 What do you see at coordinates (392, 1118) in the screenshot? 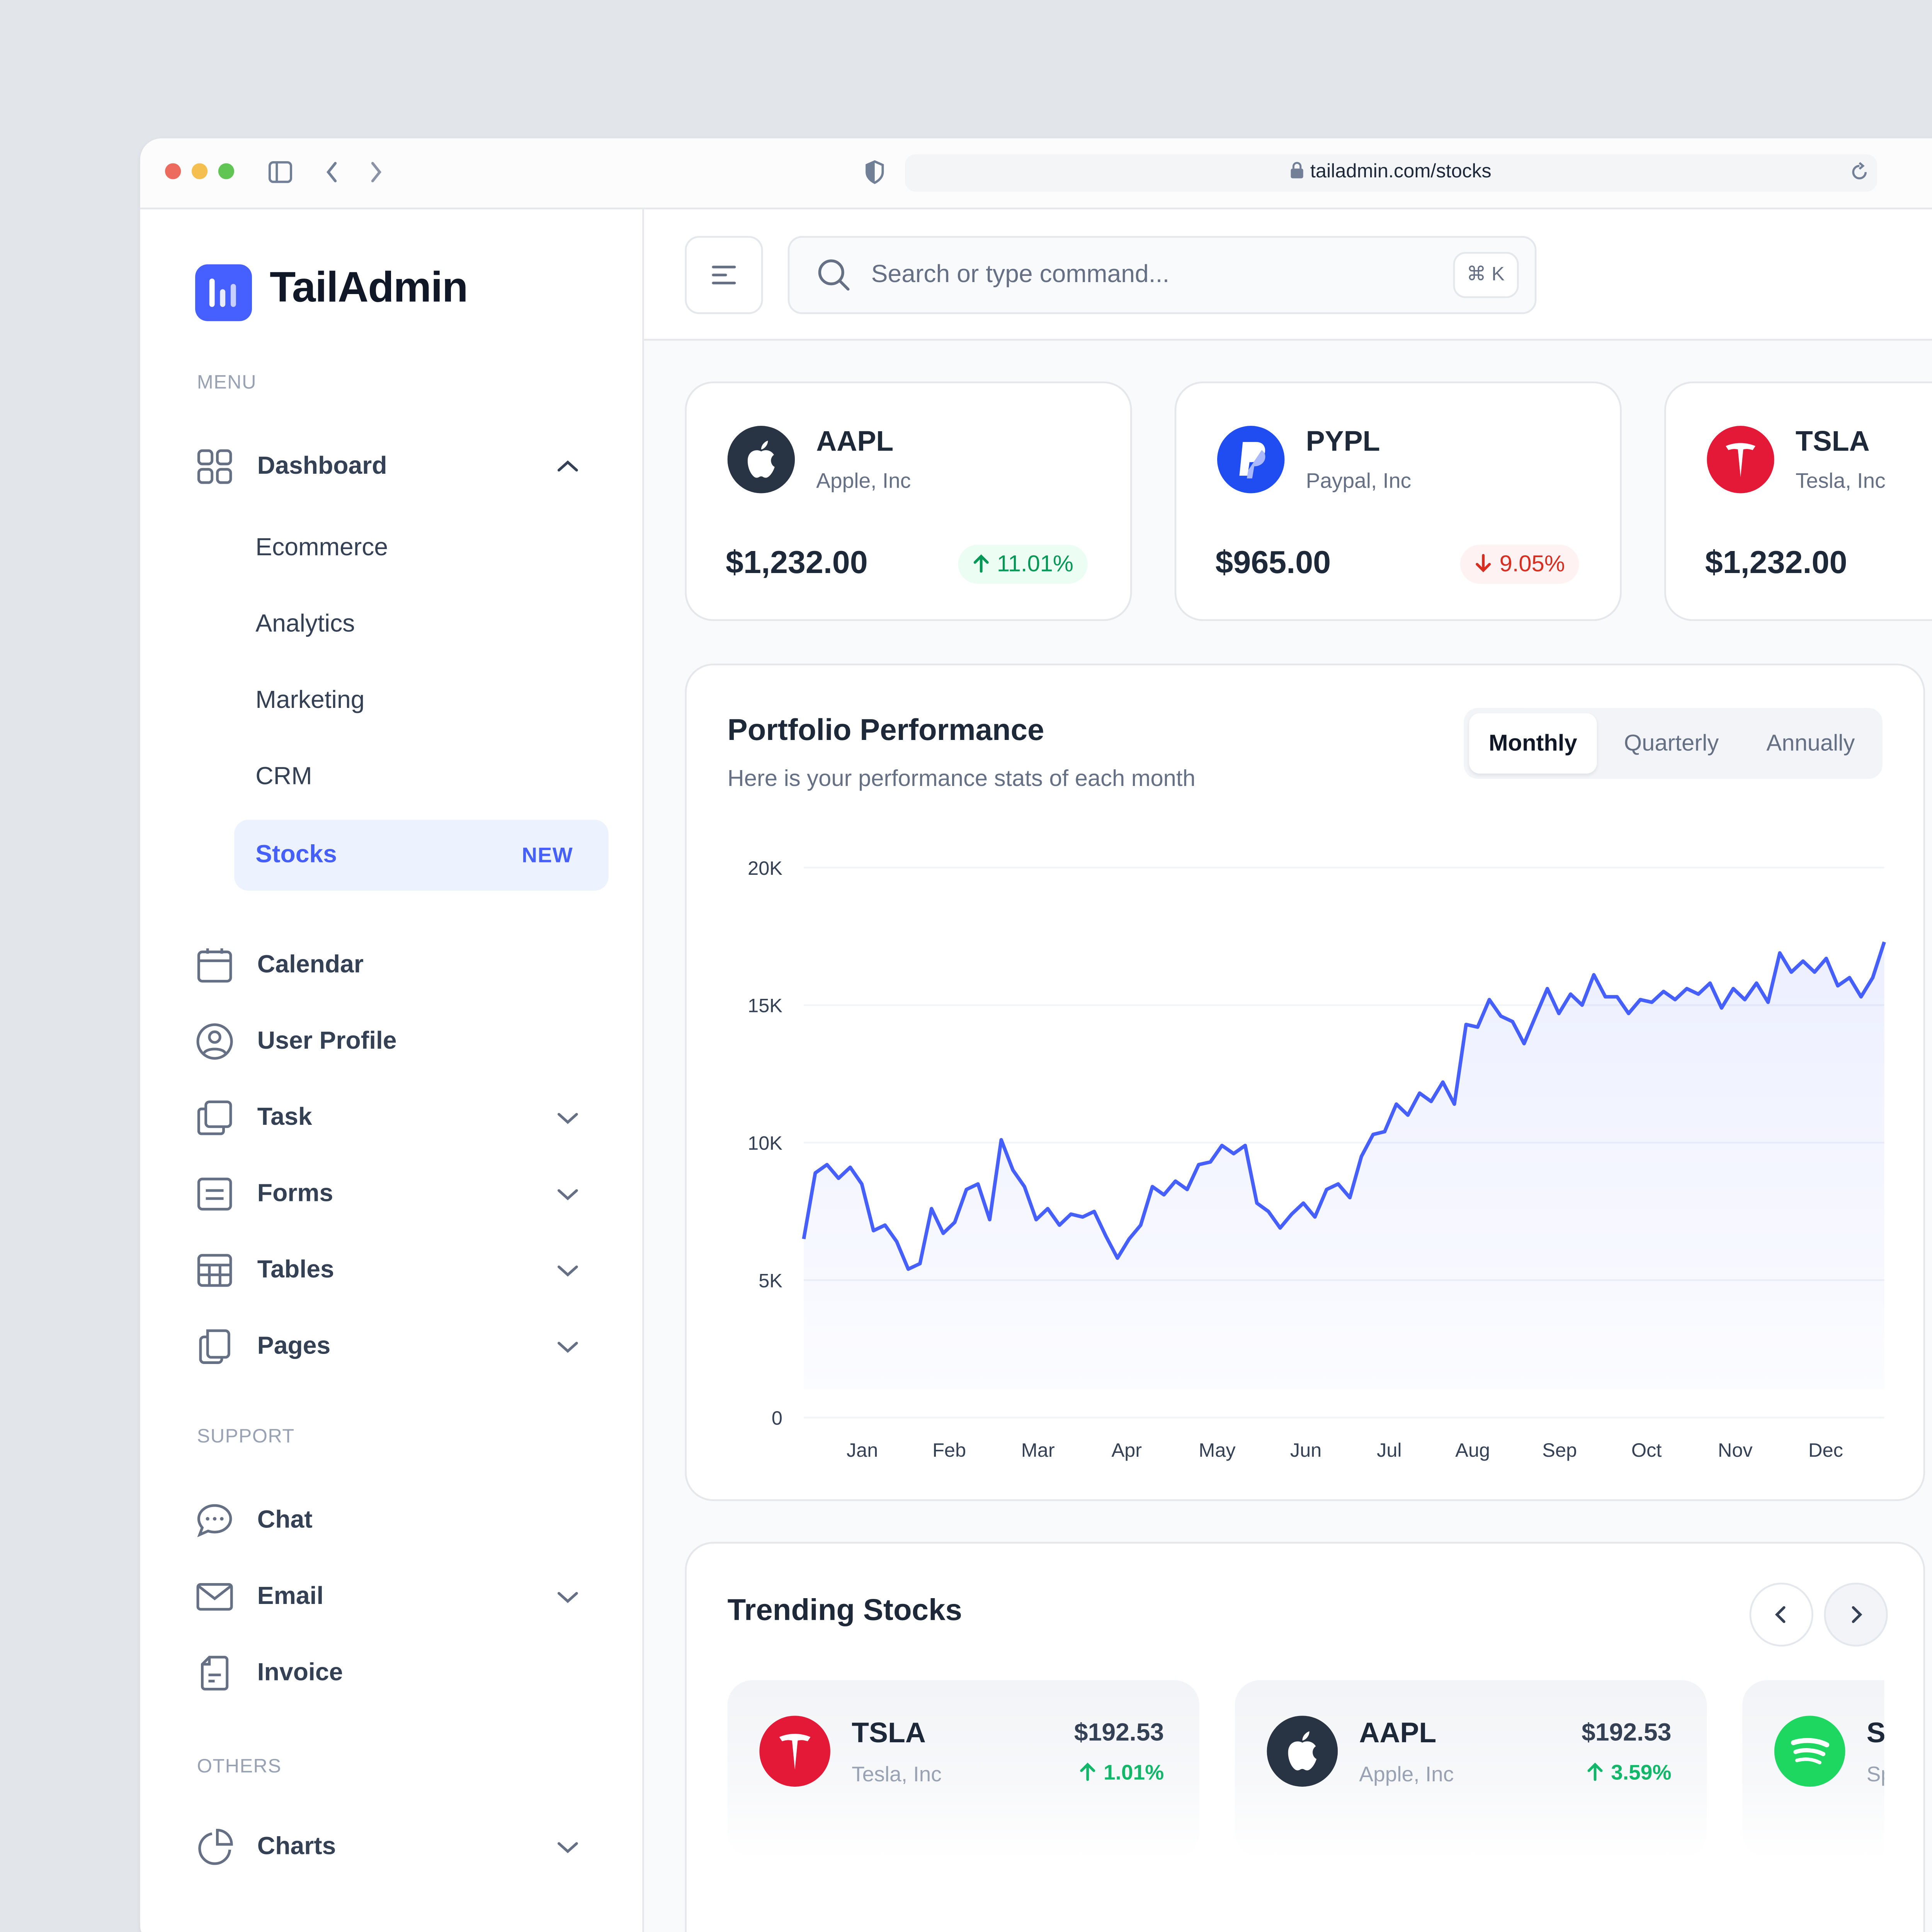
I see `sidebar-item-task: Task` at bounding box center [392, 1118].